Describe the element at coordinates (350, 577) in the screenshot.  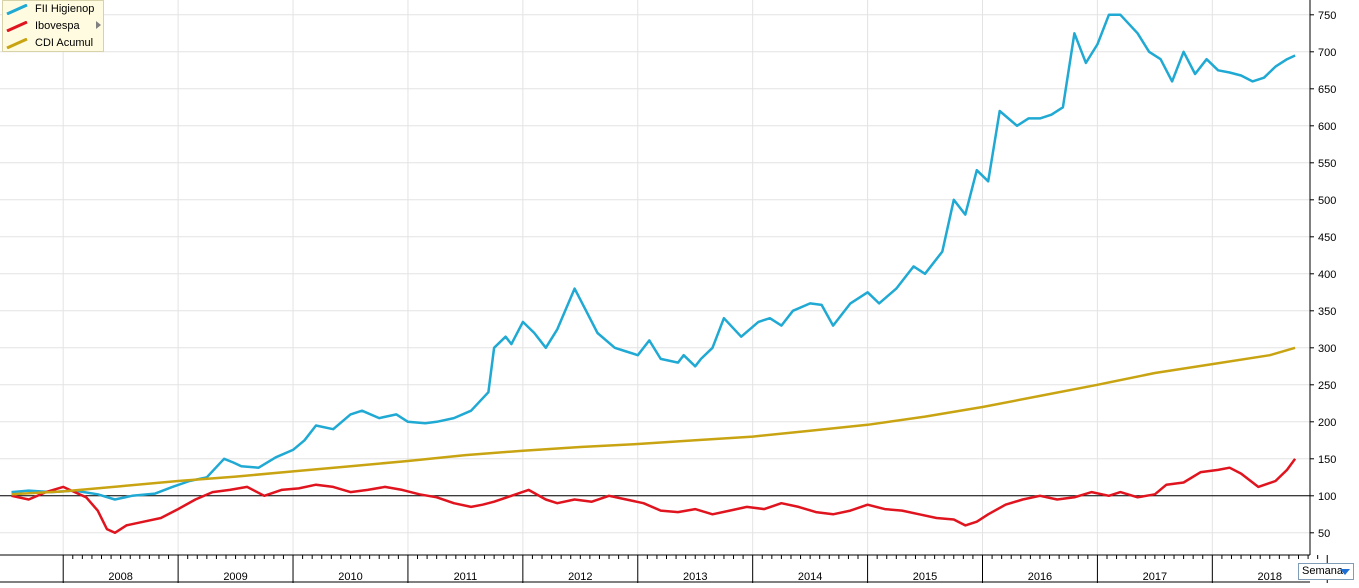
I see `x-tick-label: 2010` at that location.